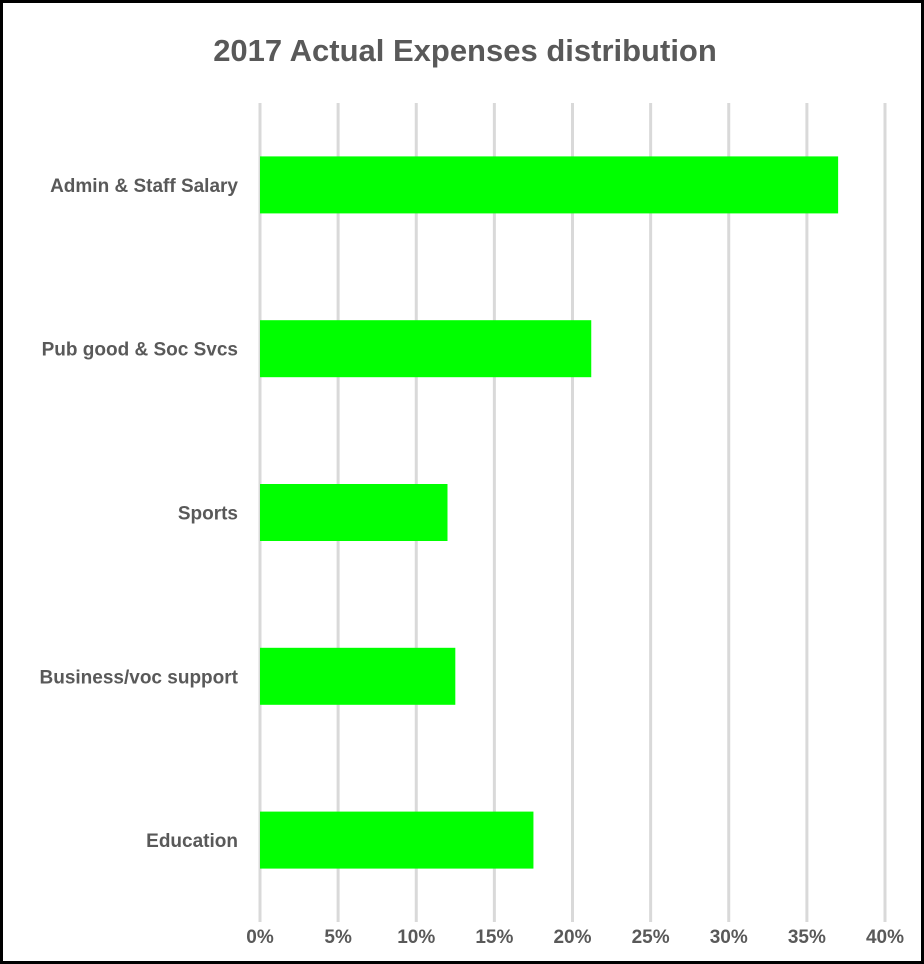  Describe the element at coordinates (885, 937) in the screenshot. I see `x-tick-label: 40%` at that location.